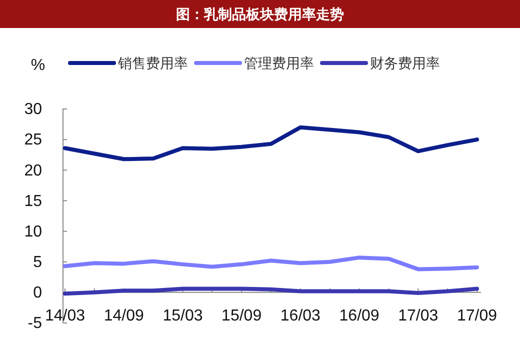  Describe the element at coordinates (418, 315) in the screenshot. I see `x-tick-label: 17/03` at that location.